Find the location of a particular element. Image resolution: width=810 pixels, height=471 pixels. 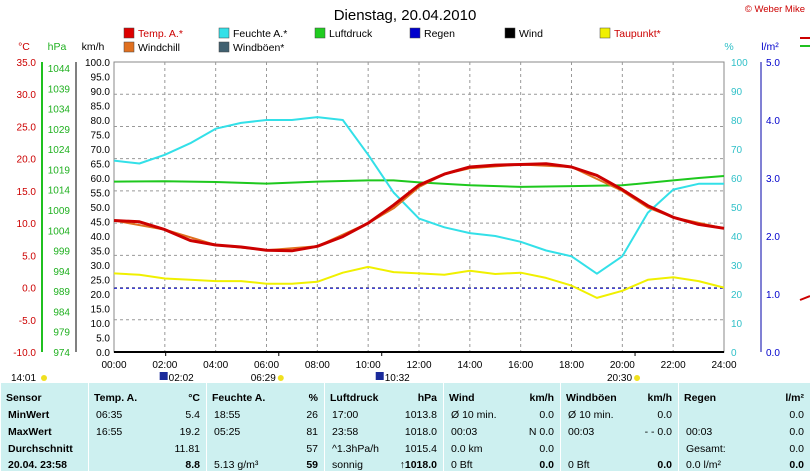

humidity-tick-label: 40 is located at coordinates (737, 237).